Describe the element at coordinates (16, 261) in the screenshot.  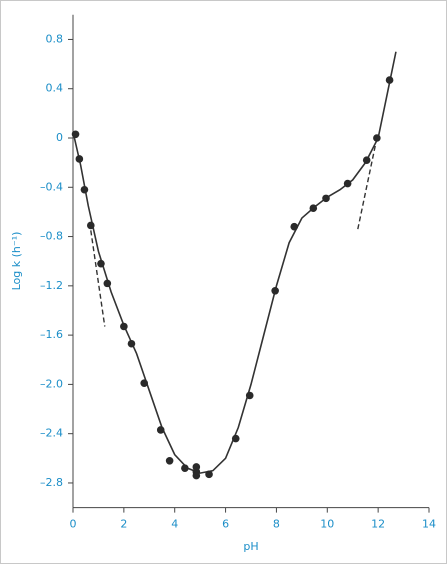
I see `y-axis-label: Log k (h⁻¹)` at that location.